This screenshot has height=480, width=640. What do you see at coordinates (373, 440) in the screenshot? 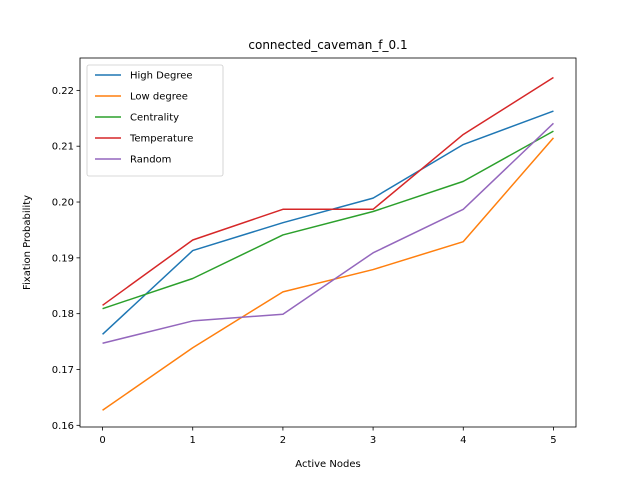
I see `x-tick-label: 3` at bounding box center [373, 440].